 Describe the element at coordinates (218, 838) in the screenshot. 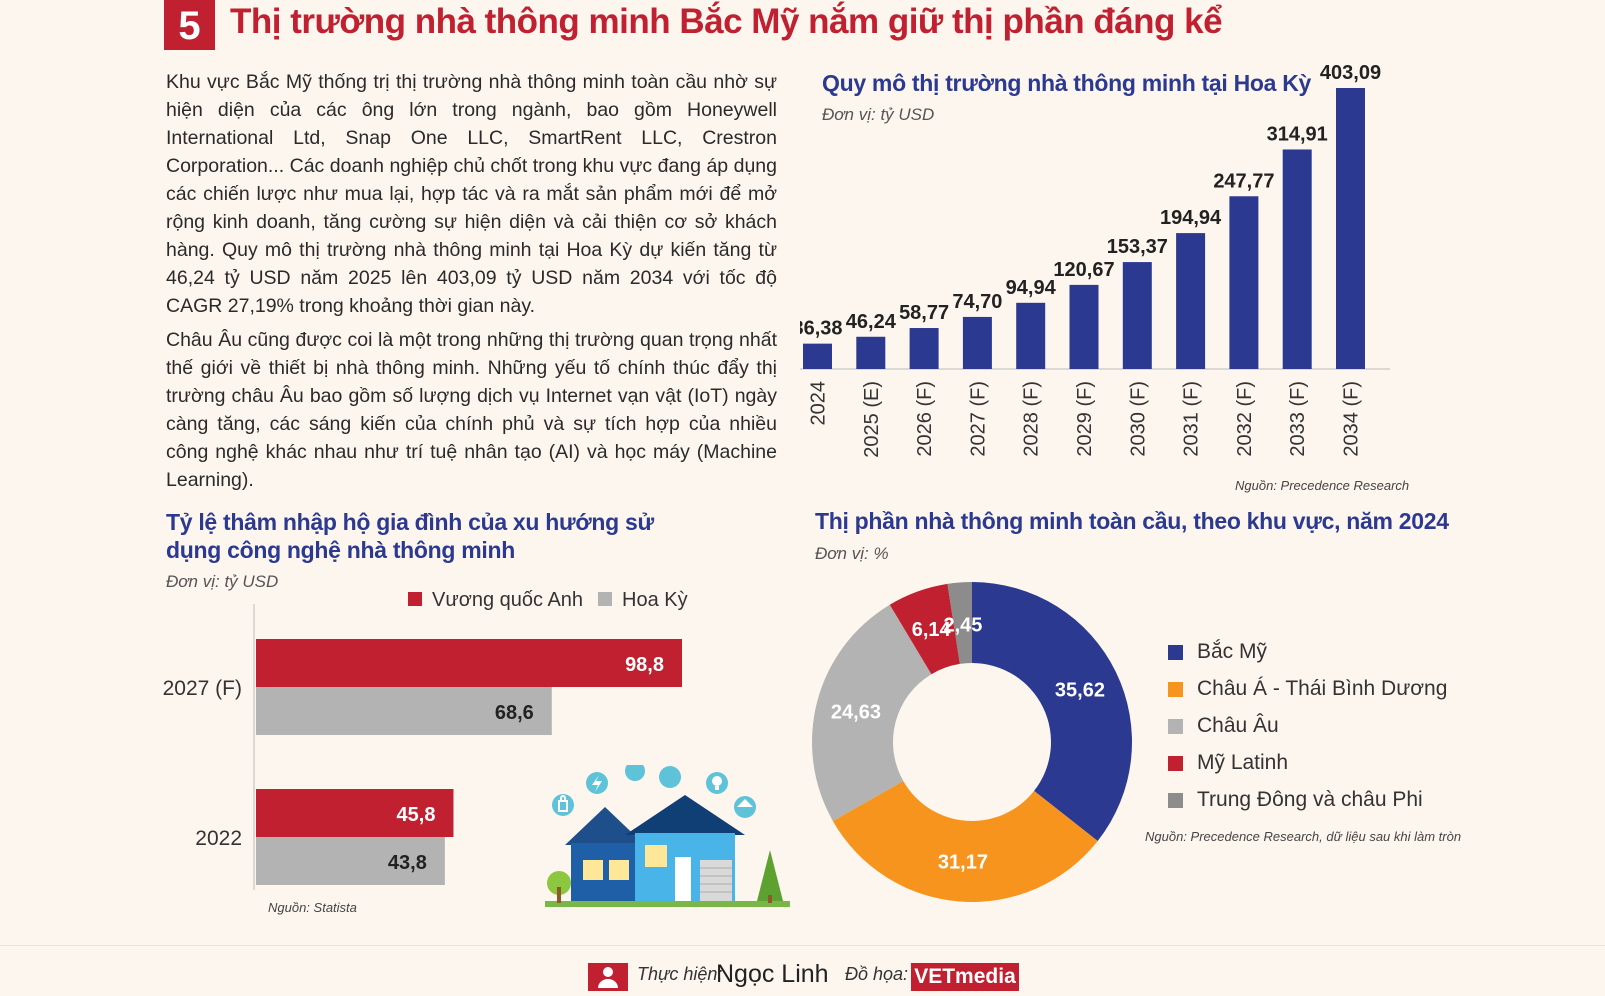

I see `y-tick-label: 2022` at that location.